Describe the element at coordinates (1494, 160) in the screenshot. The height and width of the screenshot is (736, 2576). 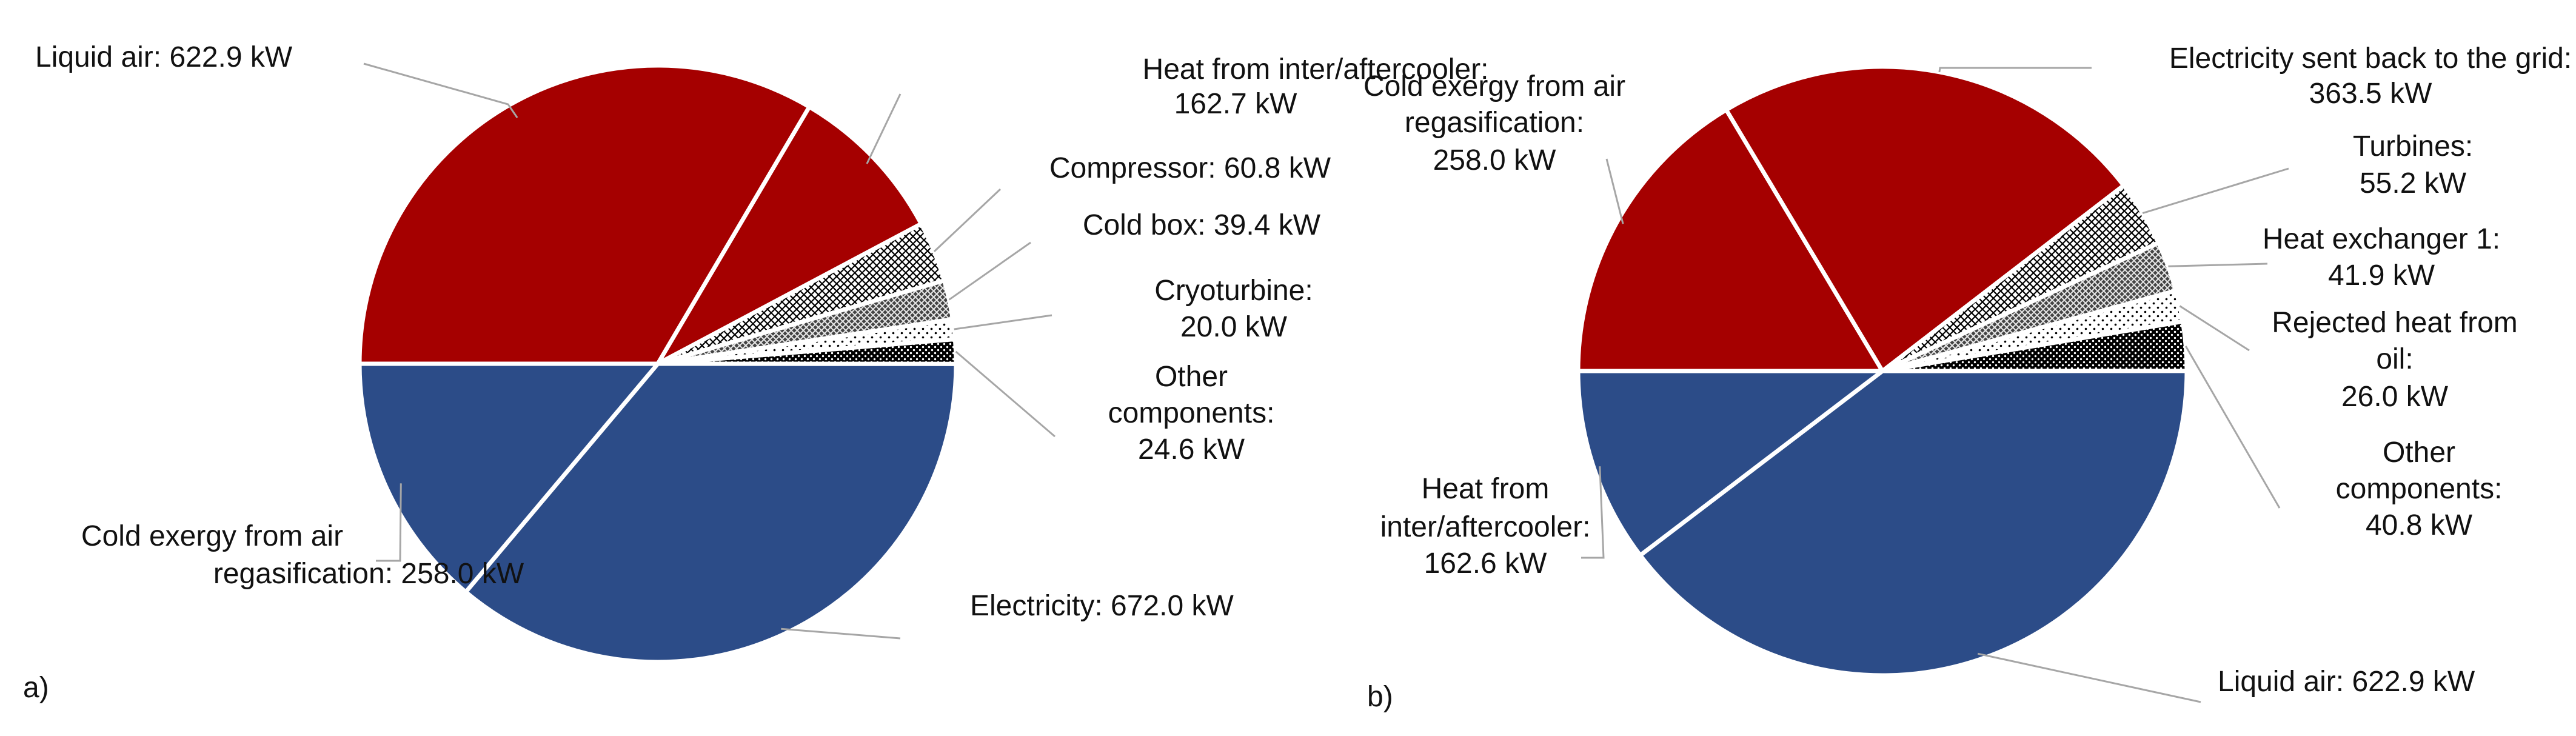
I see `slice-label: 258.0 kW` at that location.